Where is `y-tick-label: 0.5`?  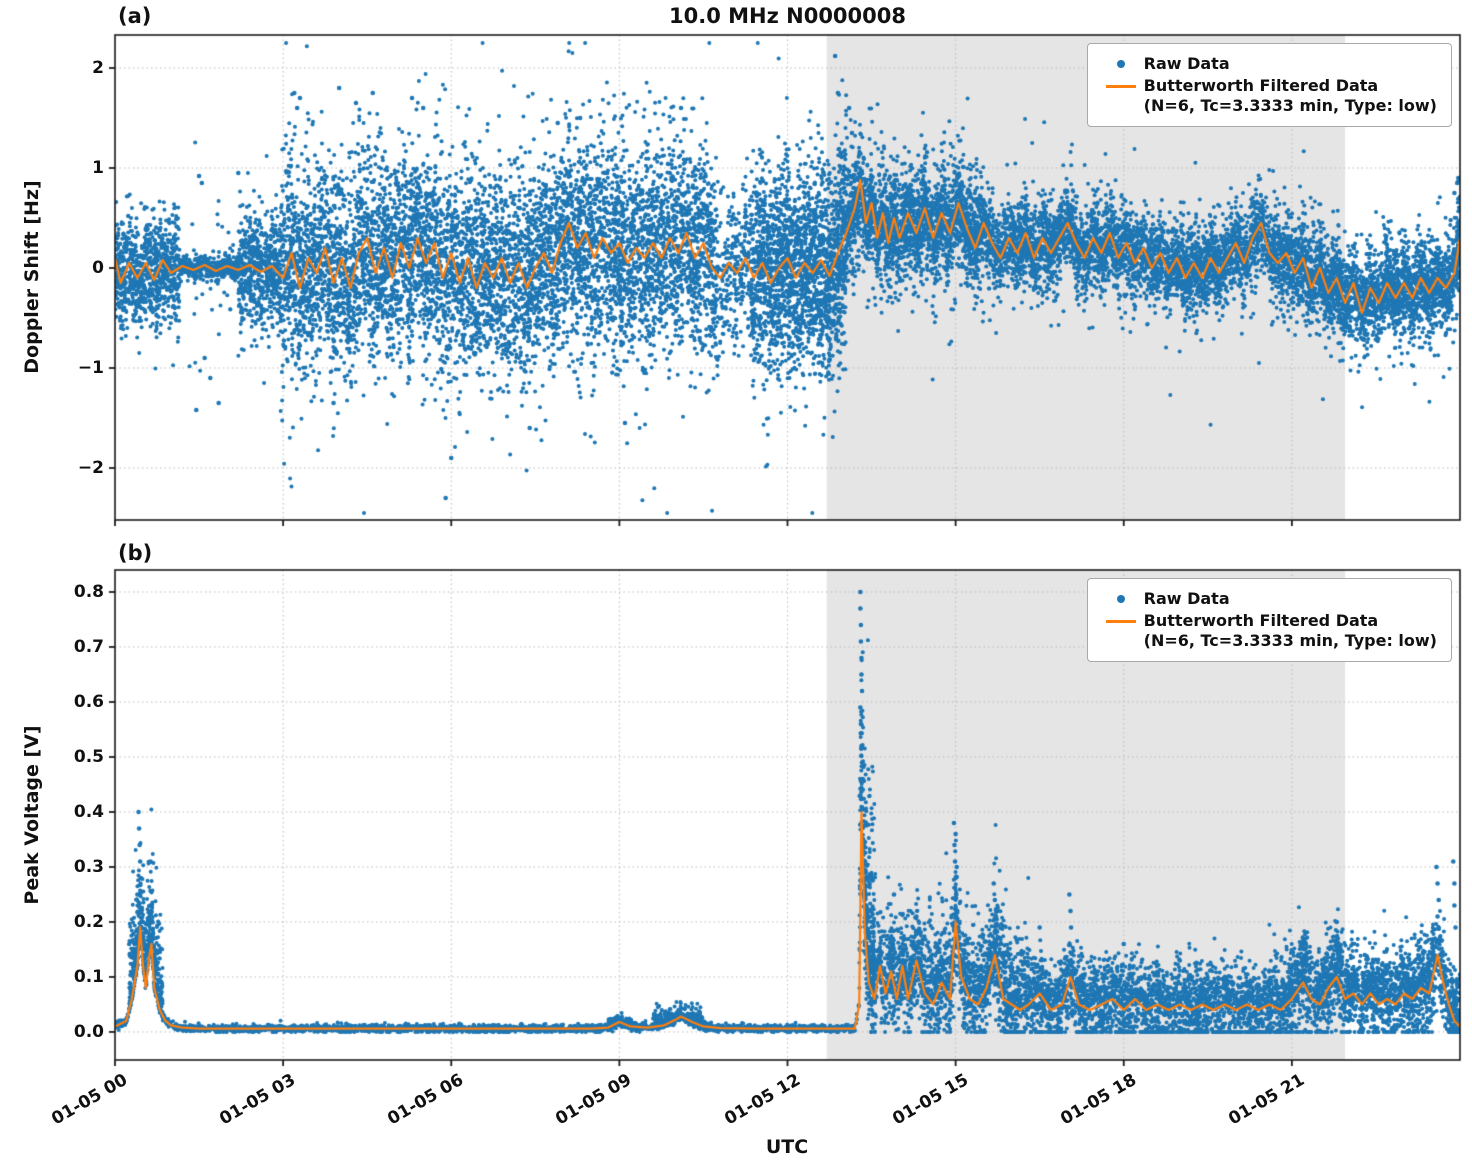
y-tick-label: 0.5 is located at coordinates (88, 756).